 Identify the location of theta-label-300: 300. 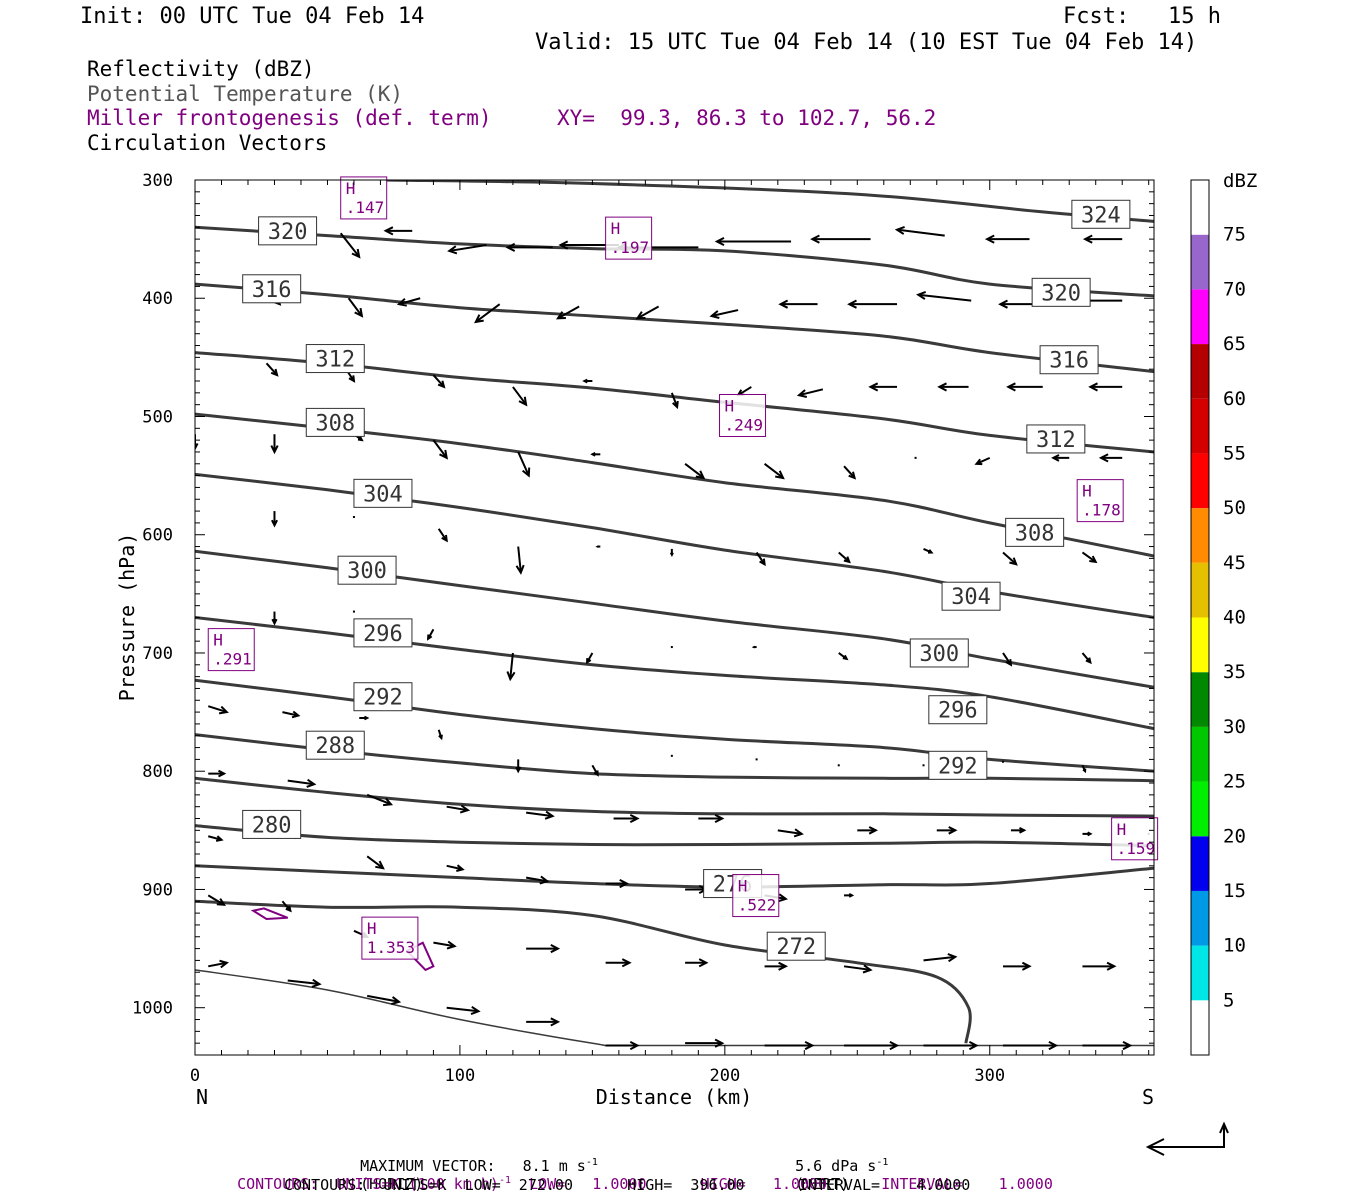
(939, 653).